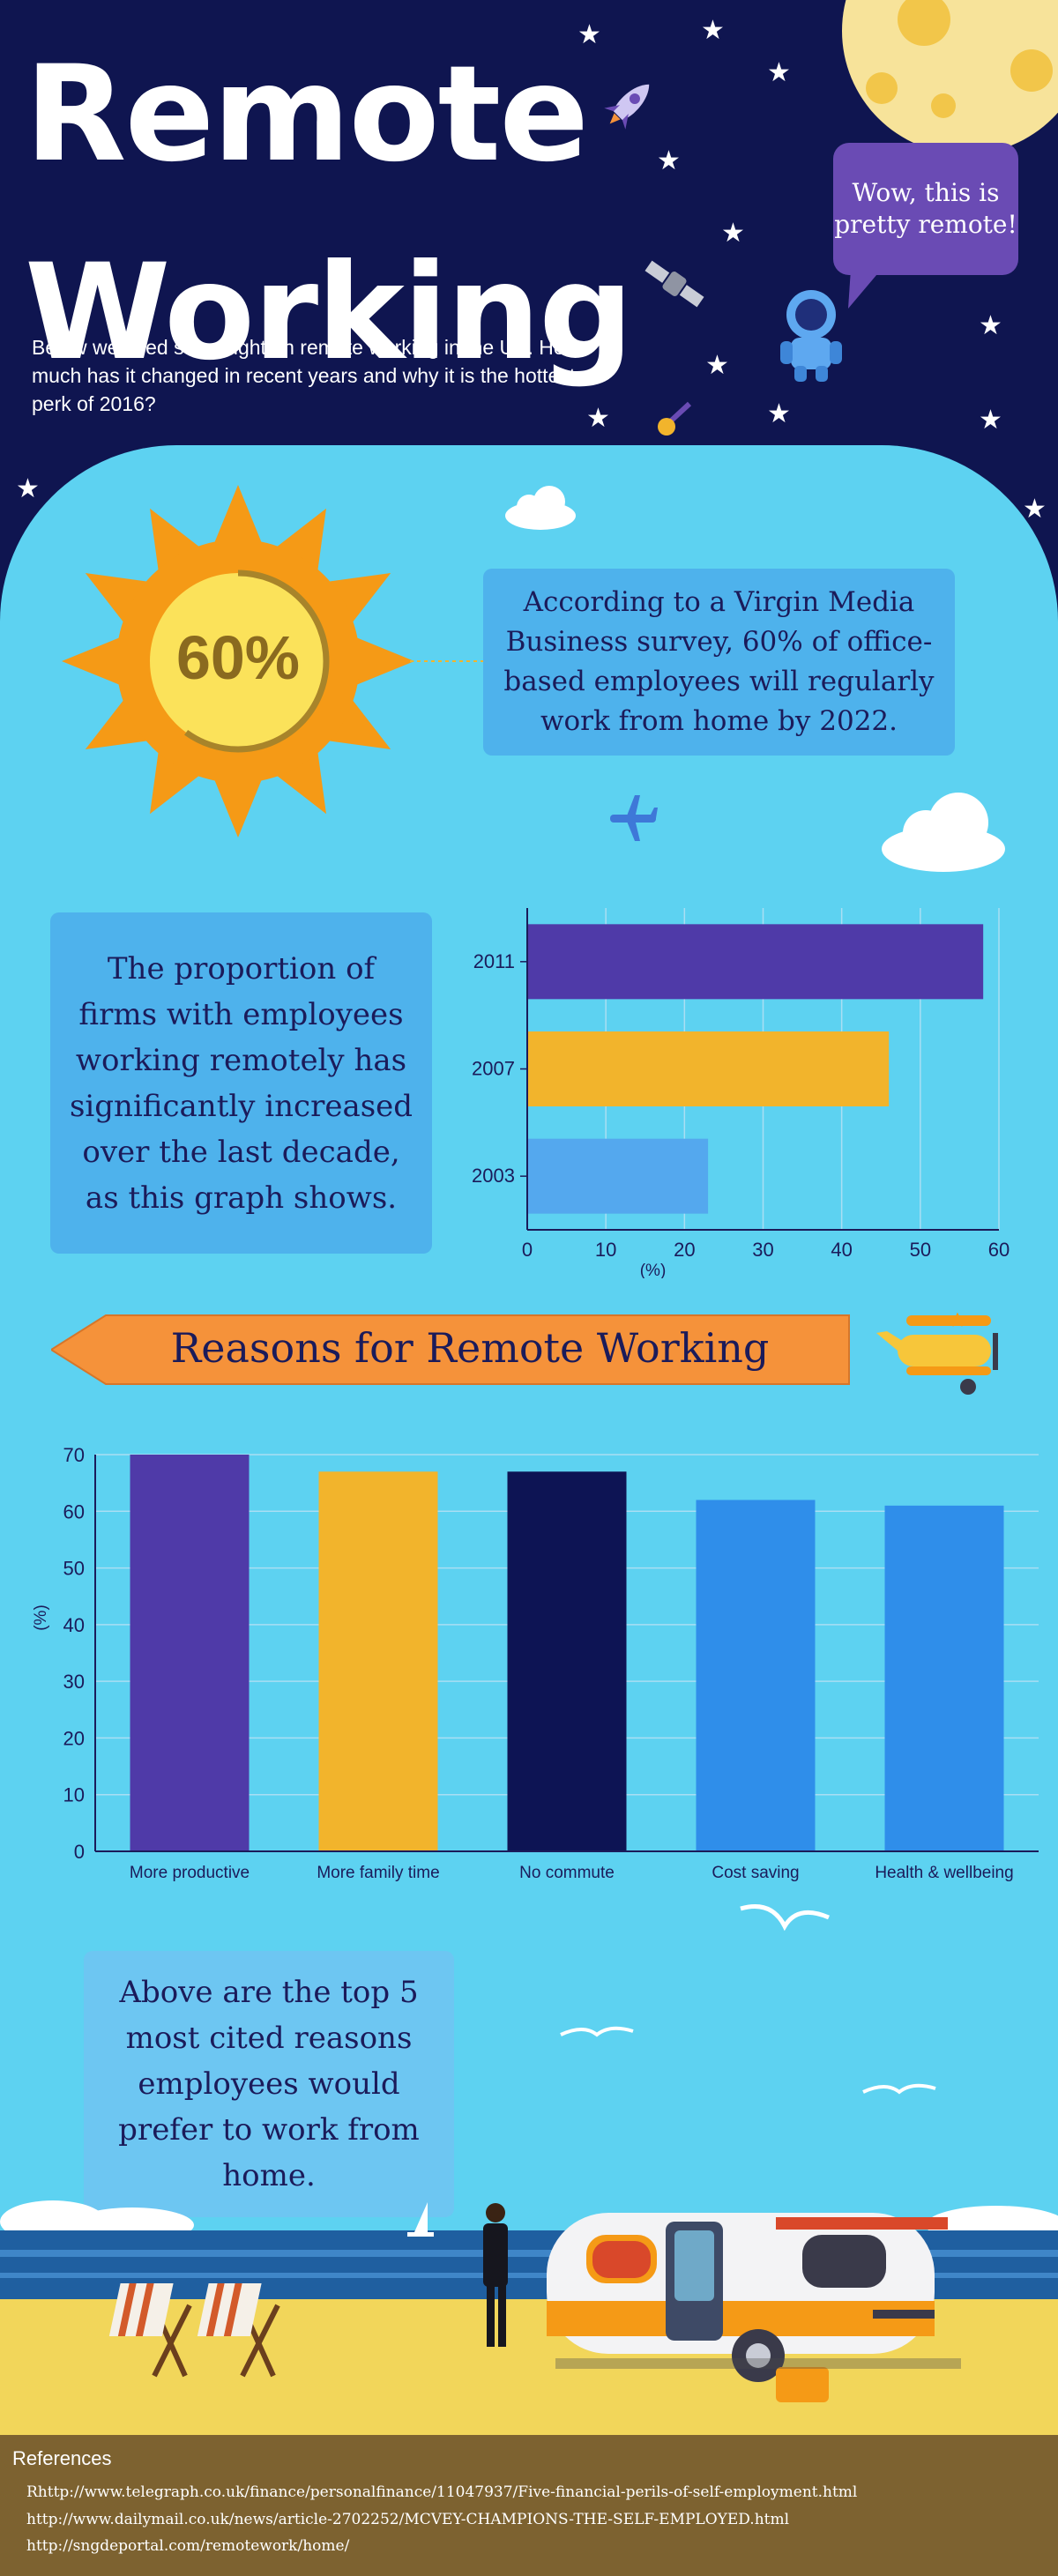 The width and height of the screenshot is (1058, 2576). Describe the element at coordinates (605, 1250) in the screenshot. I see `x-tick-label: 10` at that location.